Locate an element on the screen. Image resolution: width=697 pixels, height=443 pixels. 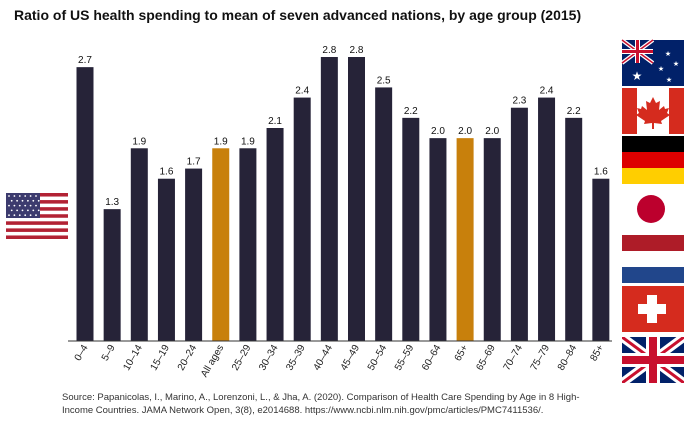
x-tick-label: 85+ is located at coordinates (597, 353).